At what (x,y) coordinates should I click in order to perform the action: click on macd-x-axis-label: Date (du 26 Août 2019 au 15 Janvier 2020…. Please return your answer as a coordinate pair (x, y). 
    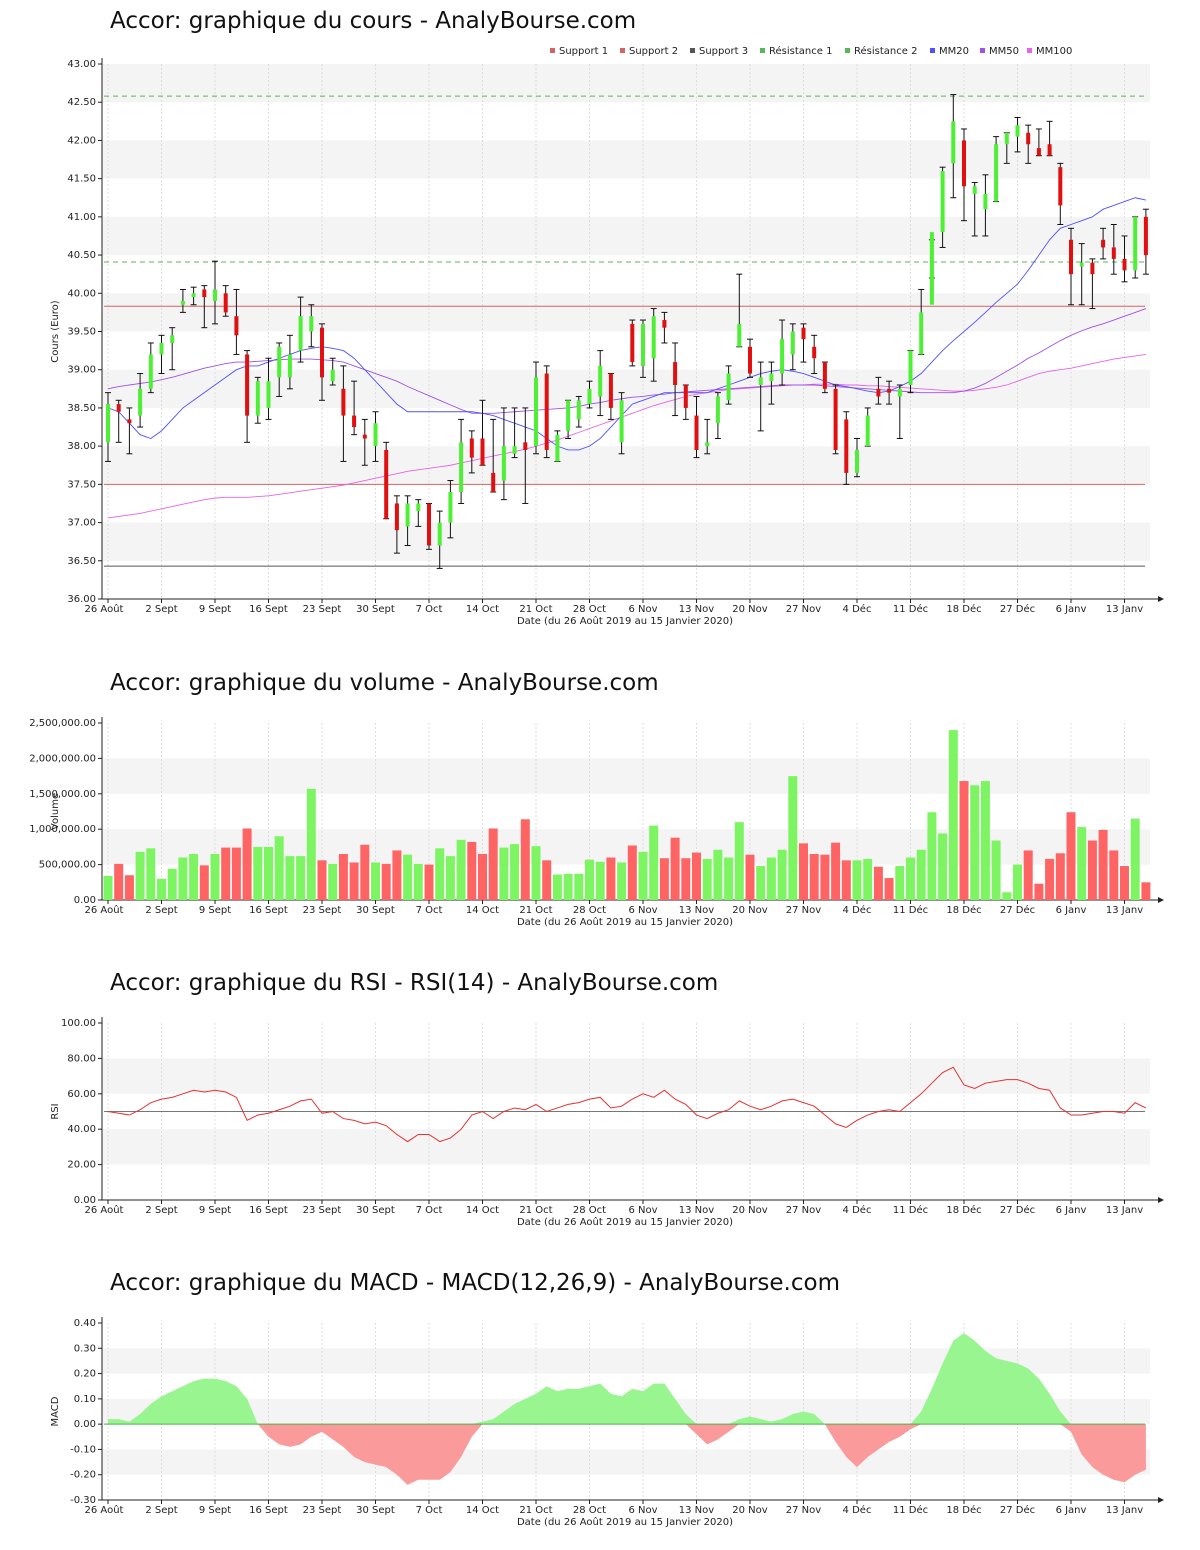
    Looking at the image, I should click on (625, 1522).